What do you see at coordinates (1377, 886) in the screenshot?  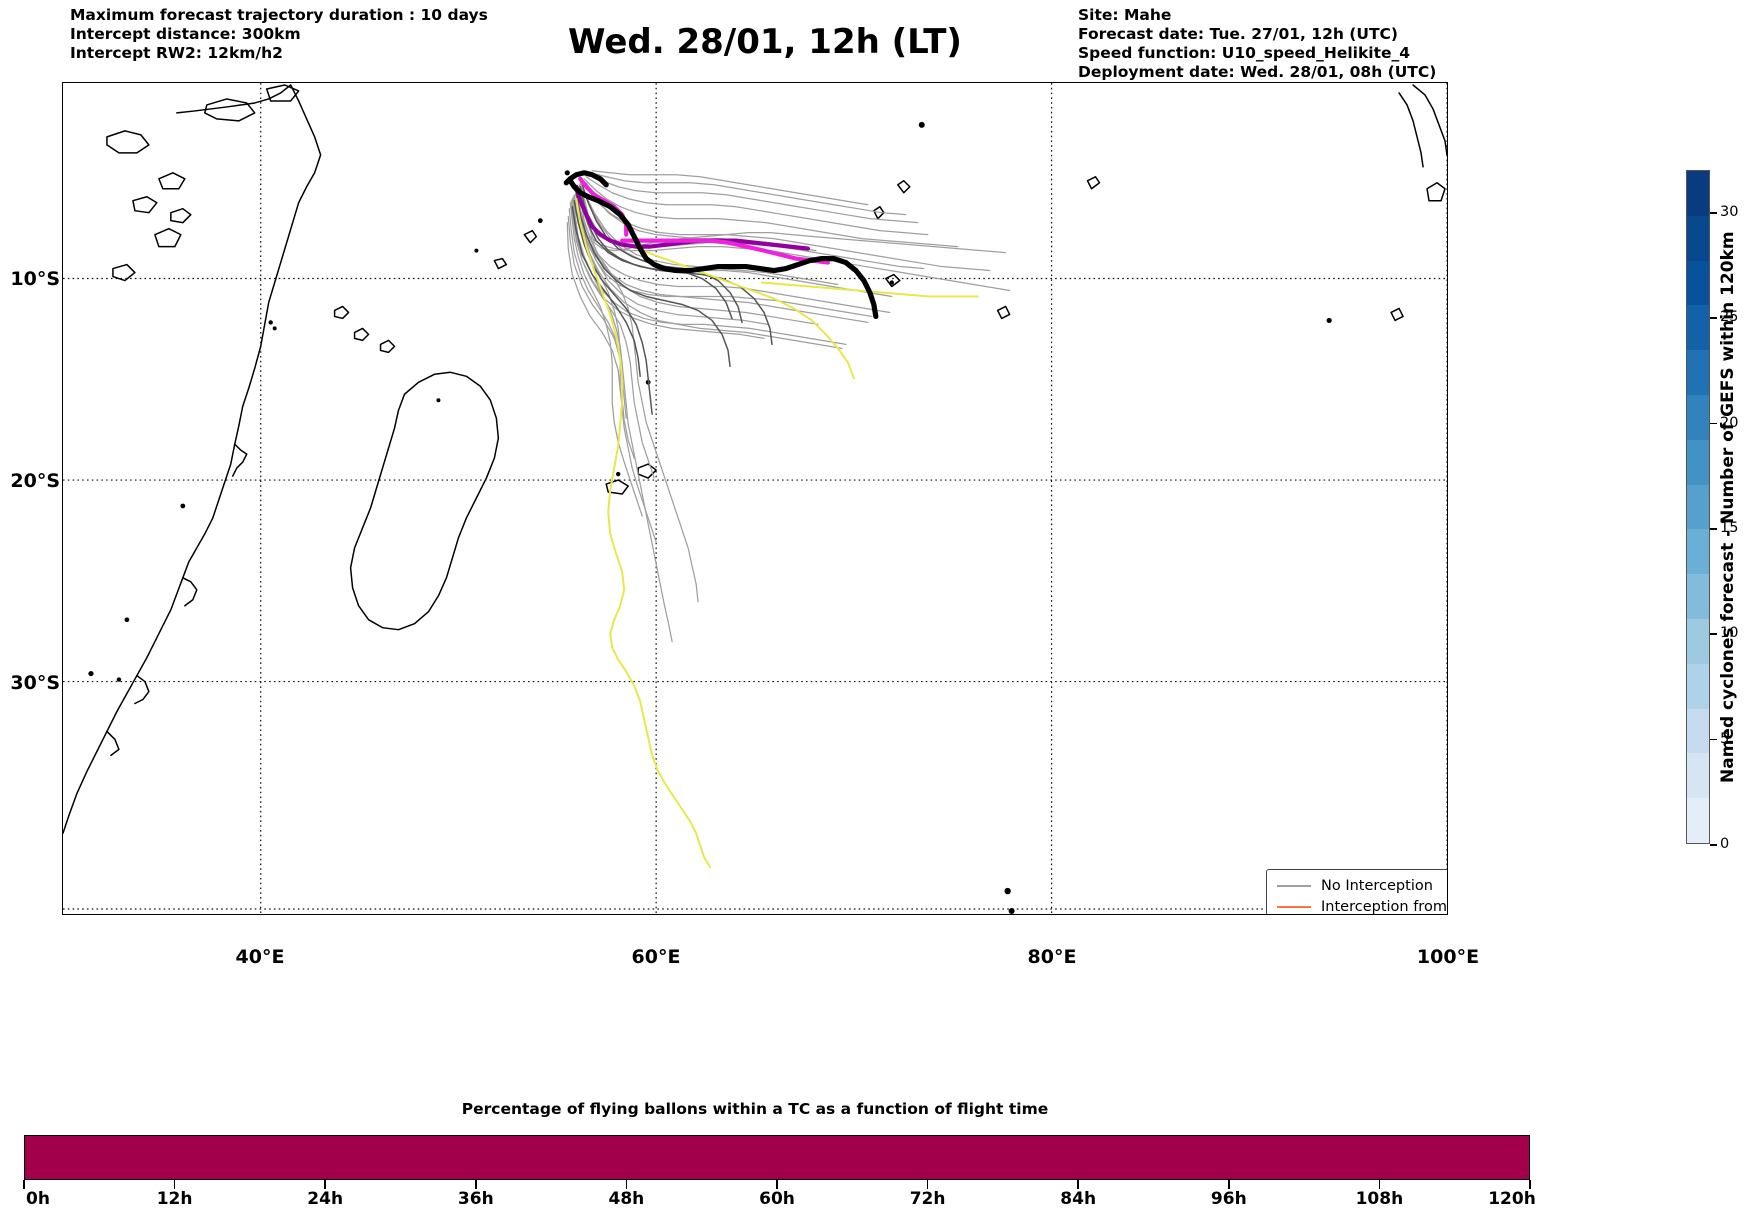 I see `legend-label-no-interception: No Interception` at bounding box center [1377, 886].